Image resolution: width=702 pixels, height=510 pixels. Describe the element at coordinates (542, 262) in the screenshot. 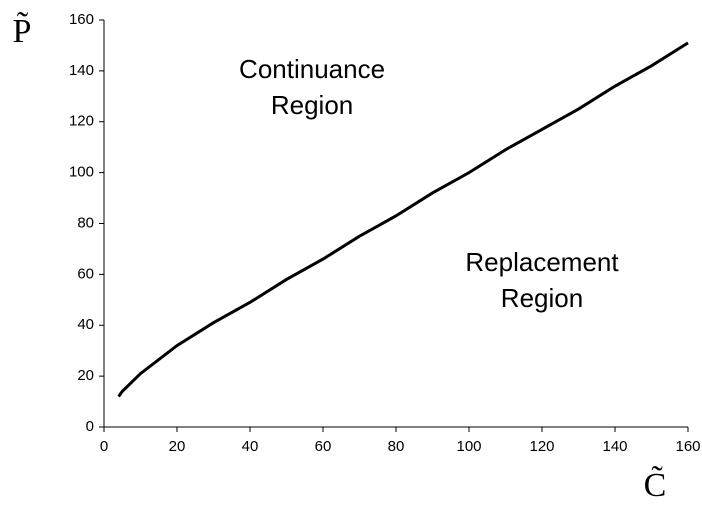

I see `annotation: Replacement` at that location.